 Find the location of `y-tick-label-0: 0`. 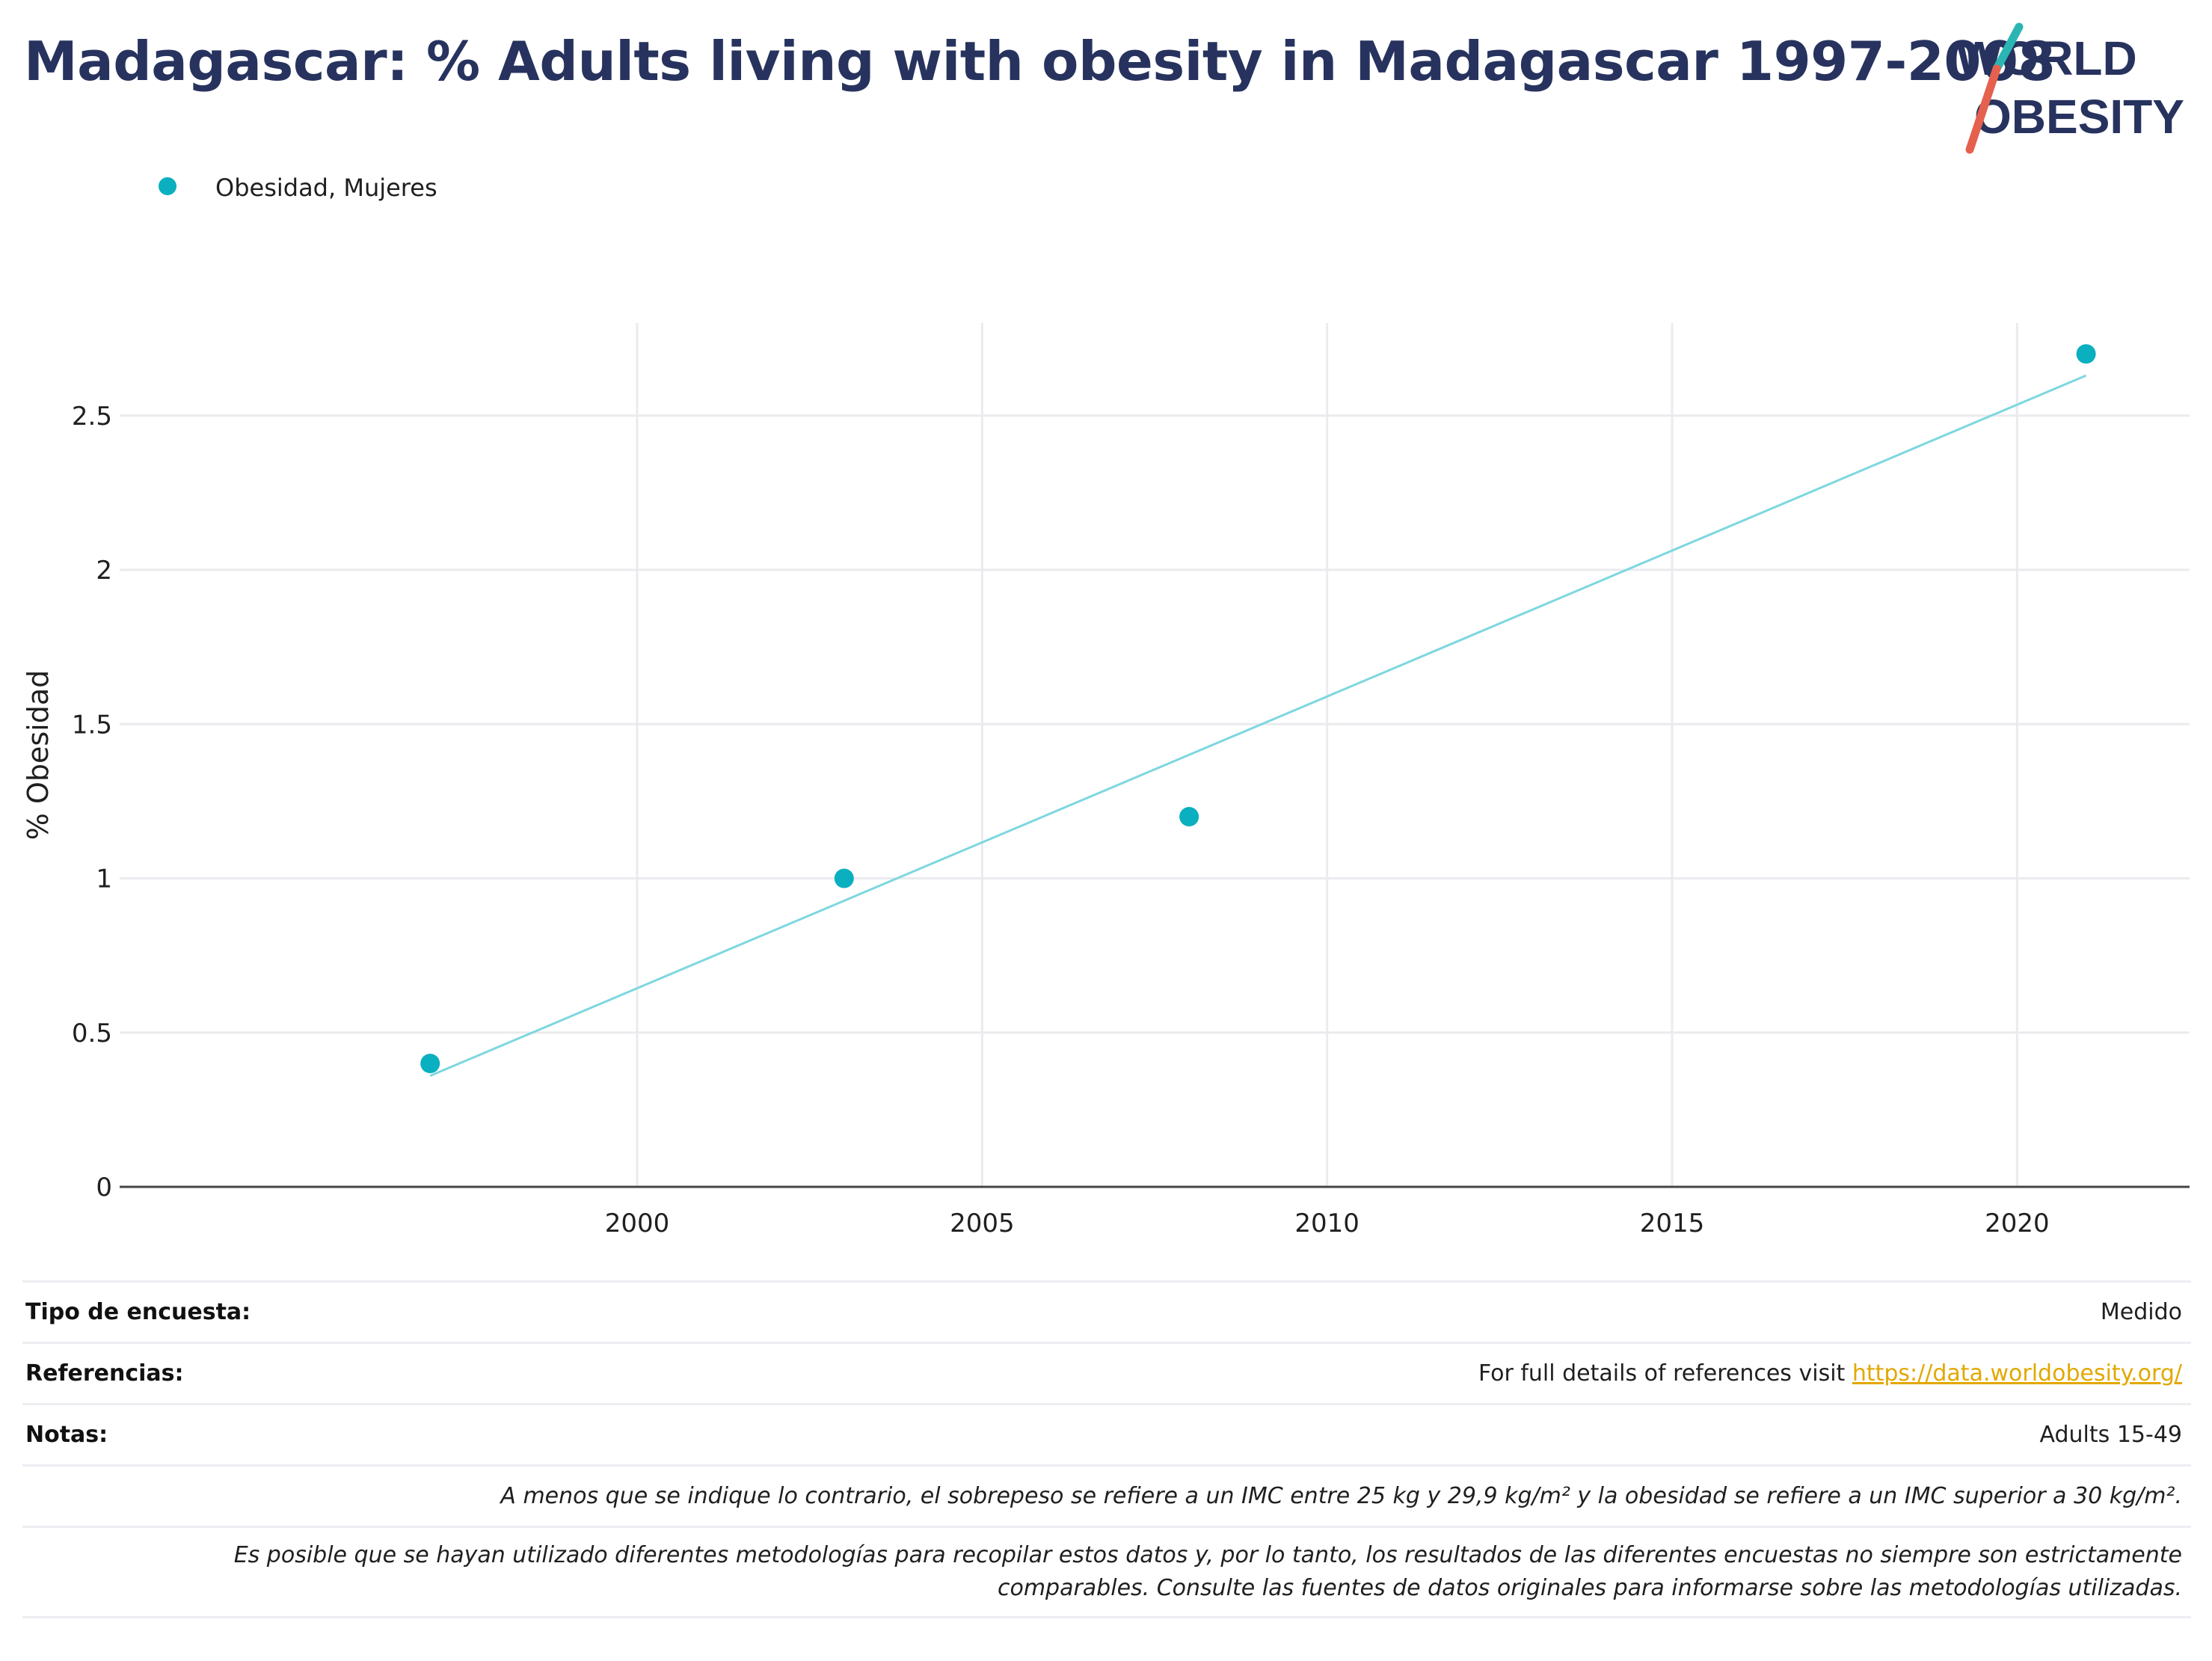

y-tick-label-0: 0 is located at coordinates (104, 1188).